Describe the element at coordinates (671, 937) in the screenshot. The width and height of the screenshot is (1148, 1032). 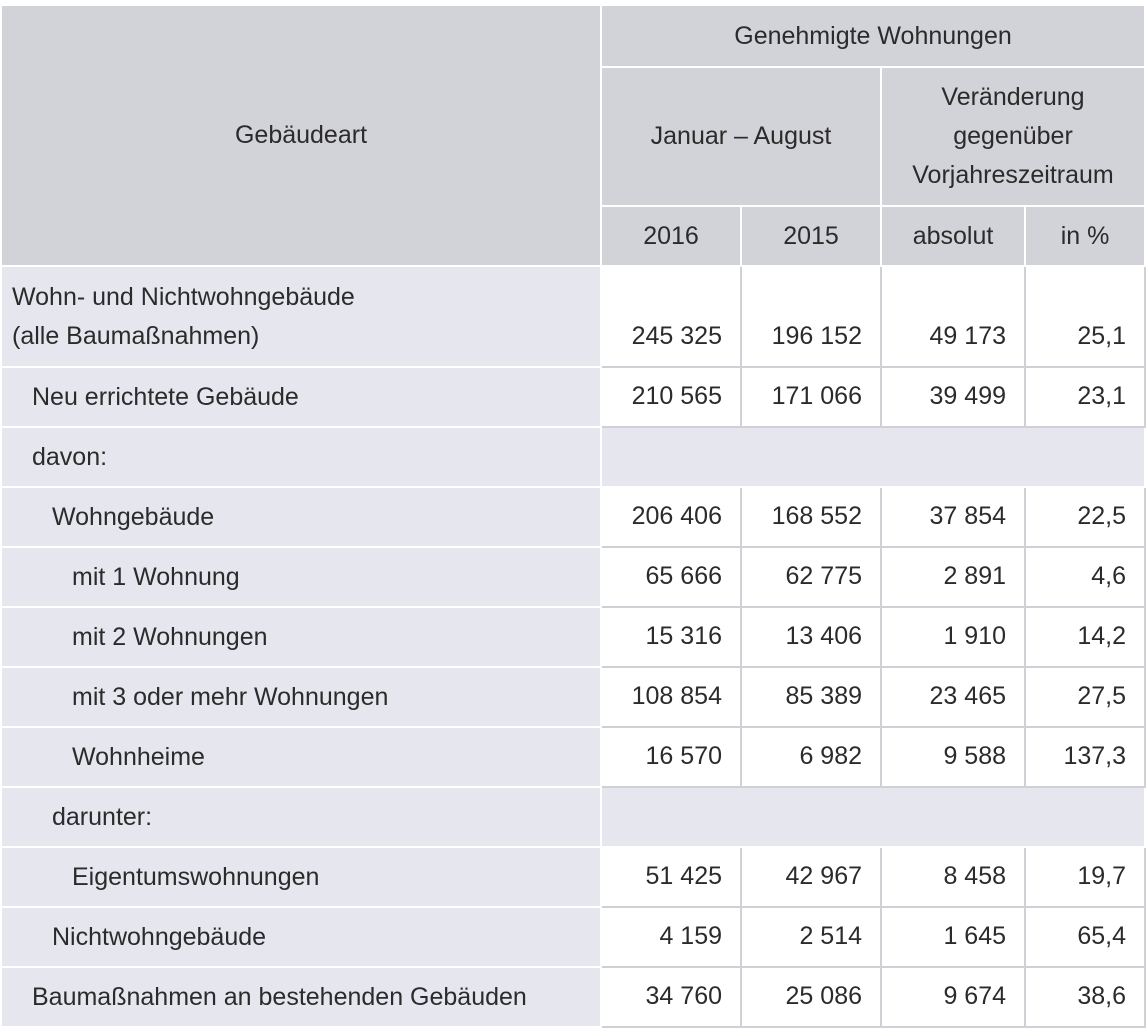
I see `cell-2016: 4 159` at that location.